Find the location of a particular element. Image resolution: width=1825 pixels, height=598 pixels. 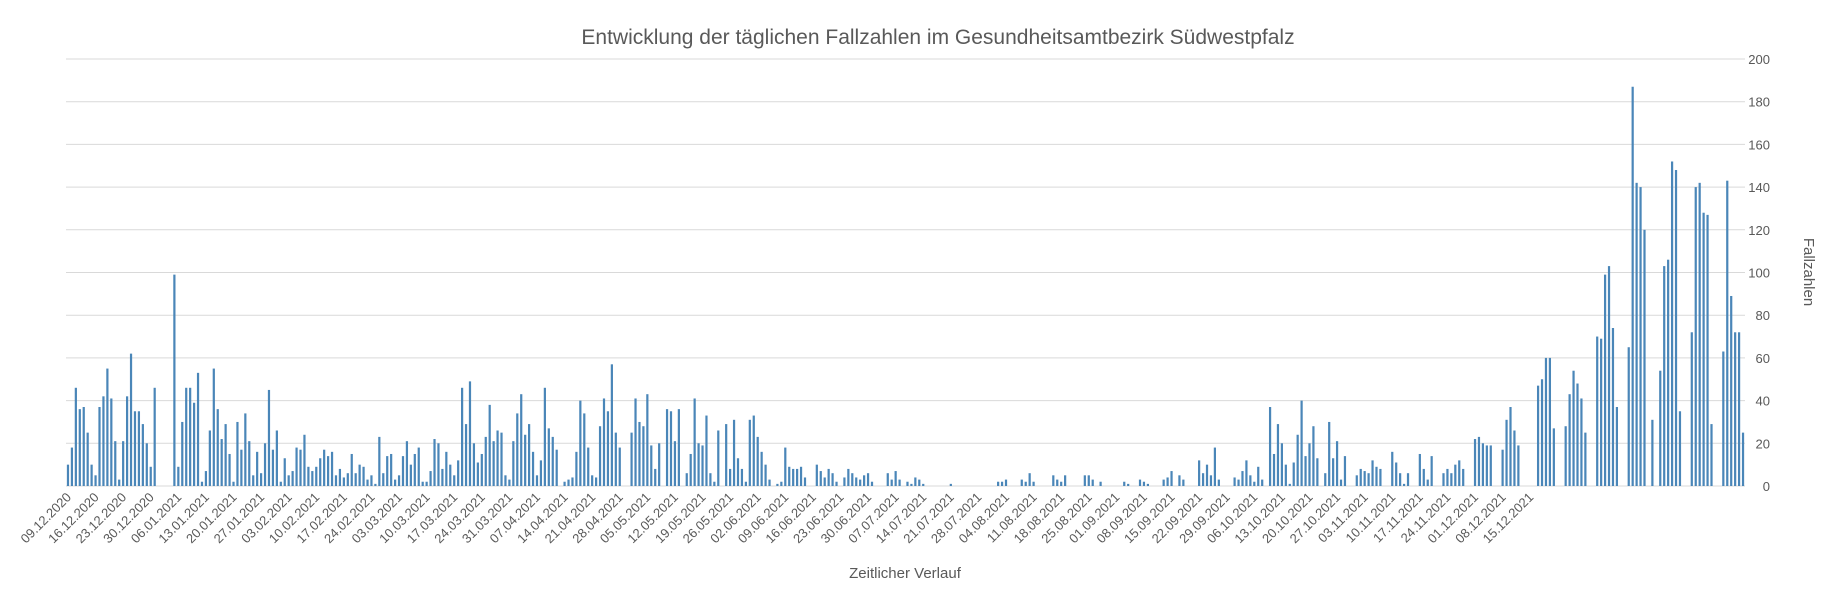

x-axis-title: Zeitlicher Verlauf is located at coordinates (905, 573).